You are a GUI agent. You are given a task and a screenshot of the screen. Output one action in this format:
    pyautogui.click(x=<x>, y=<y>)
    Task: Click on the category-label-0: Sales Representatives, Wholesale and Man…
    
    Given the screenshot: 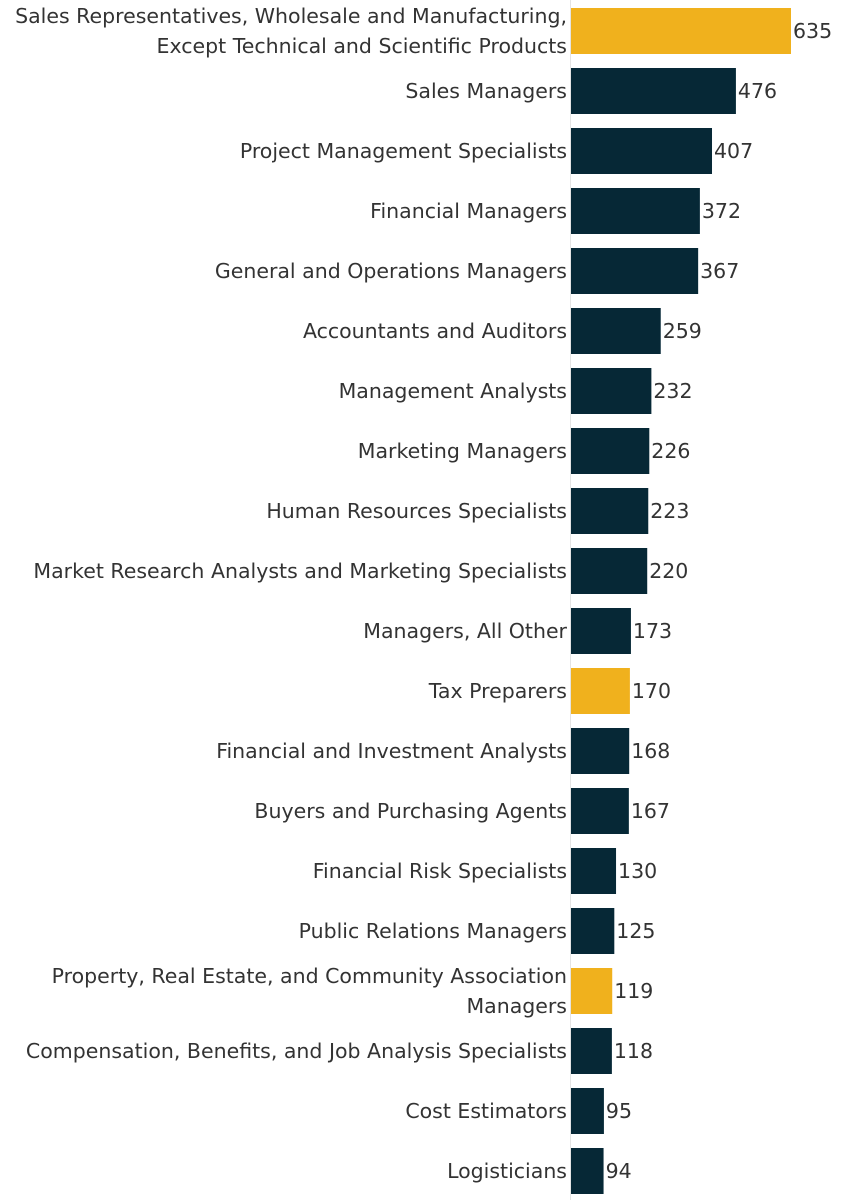 What is the action you would take?
    pyautogui.click(x=291, y=31)
    